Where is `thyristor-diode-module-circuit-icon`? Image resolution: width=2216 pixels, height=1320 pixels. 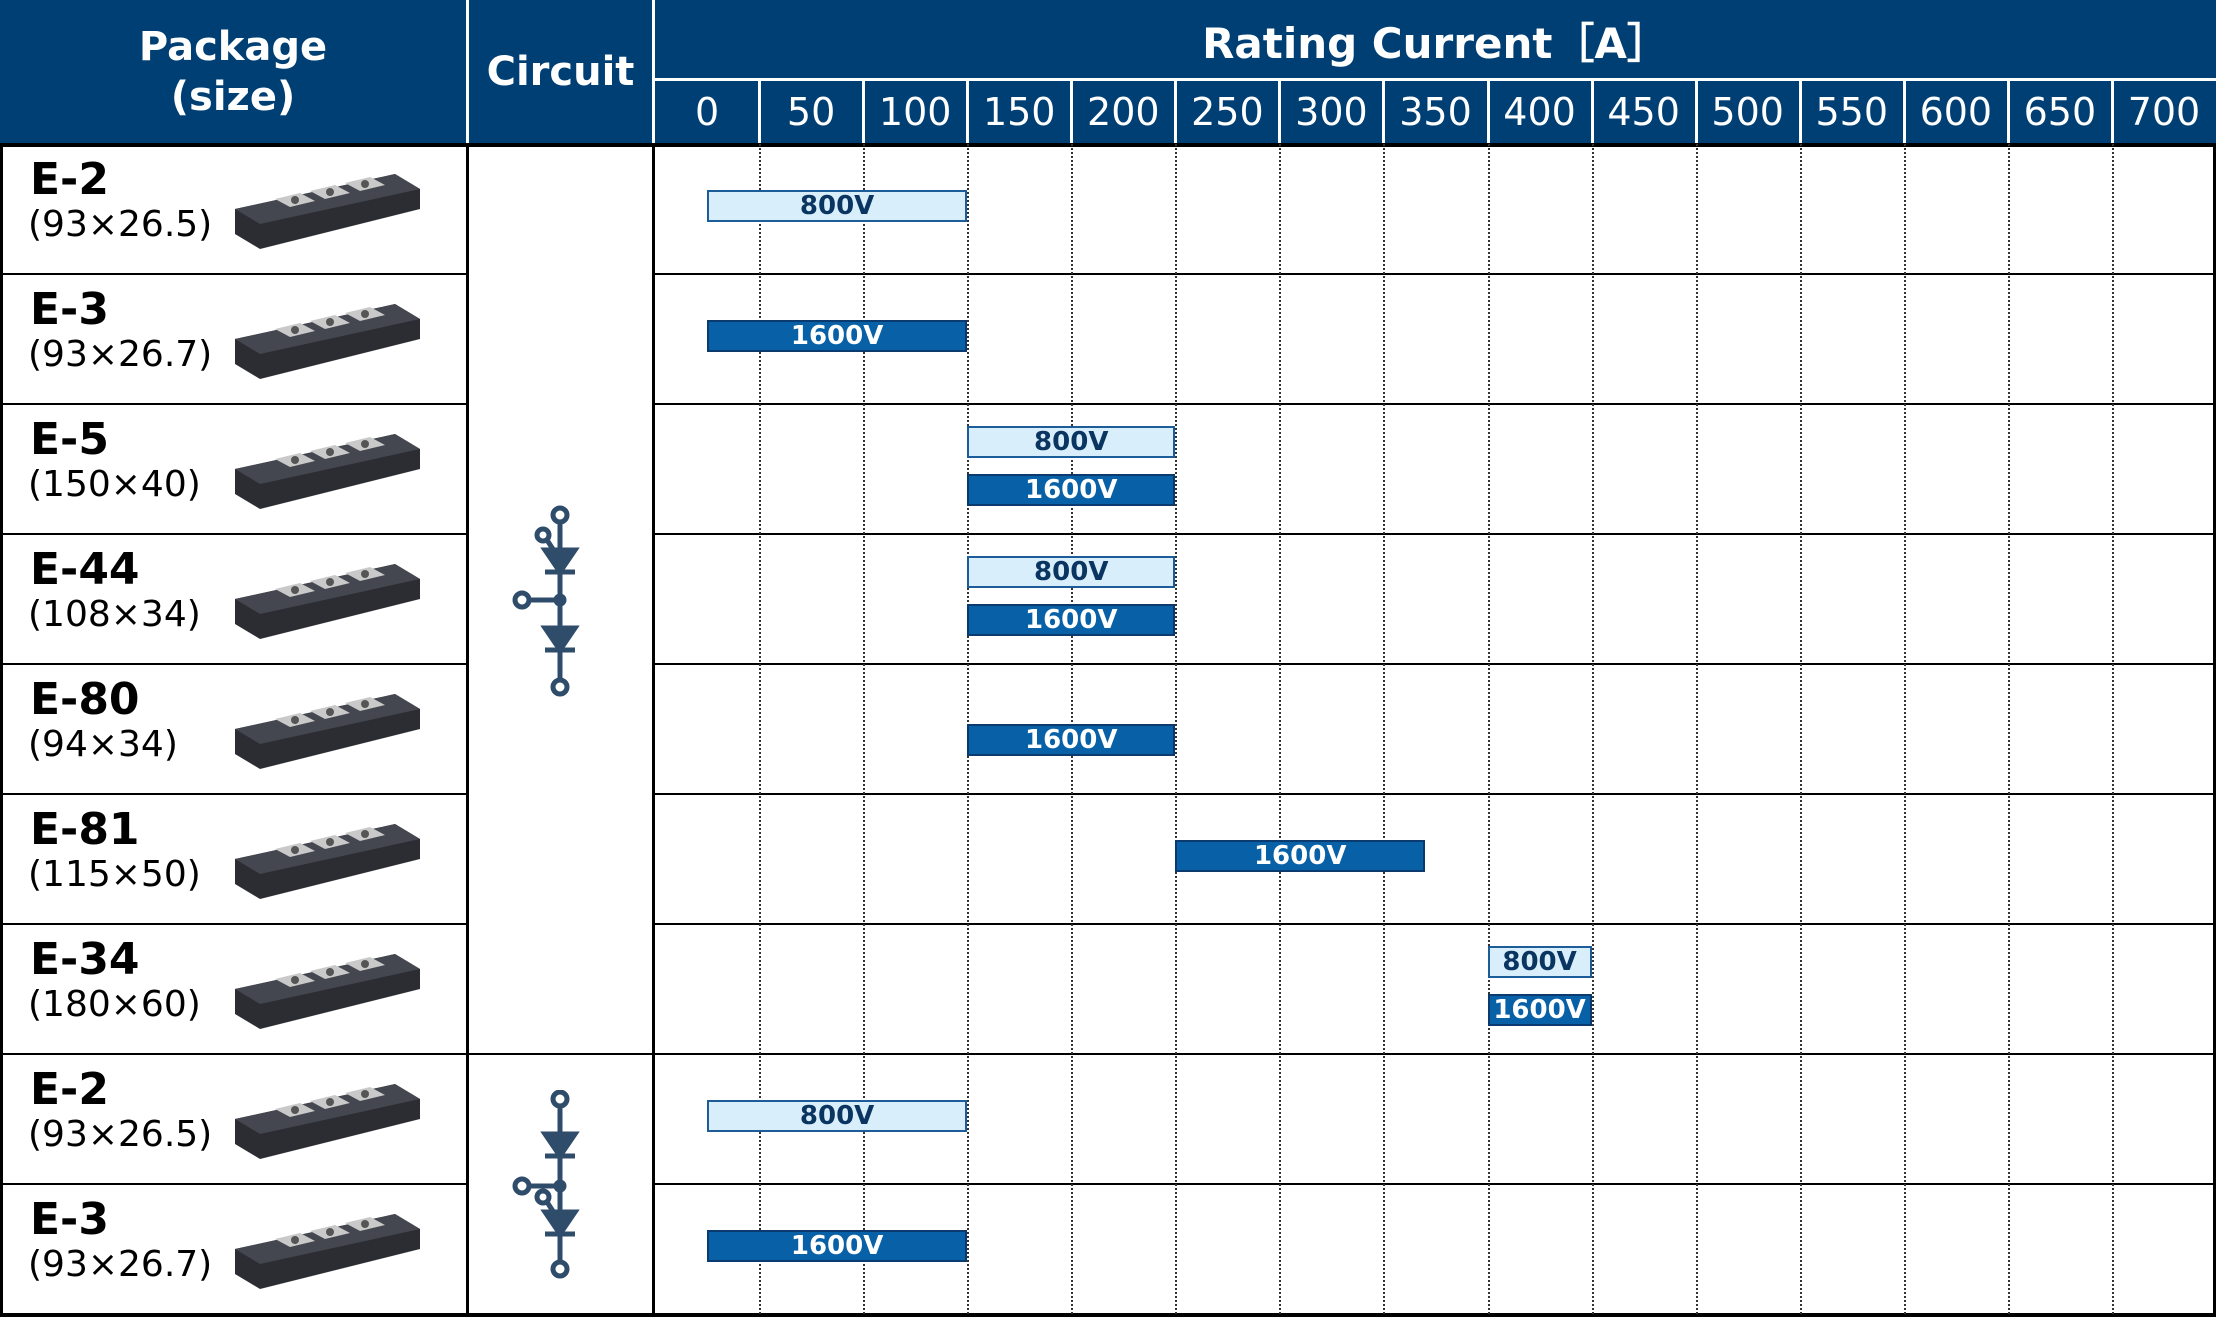
thyristor-diode-module-circuit-icon is located at coordinates (546, 601).